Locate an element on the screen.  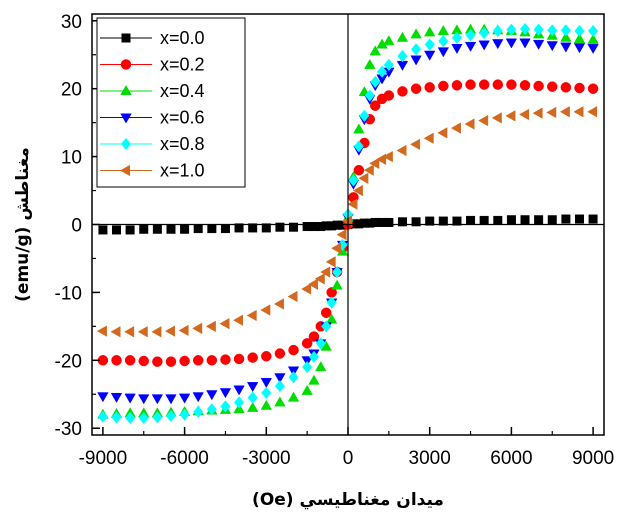
x-tick-label: 9000 is located at coordinates (593, 458).